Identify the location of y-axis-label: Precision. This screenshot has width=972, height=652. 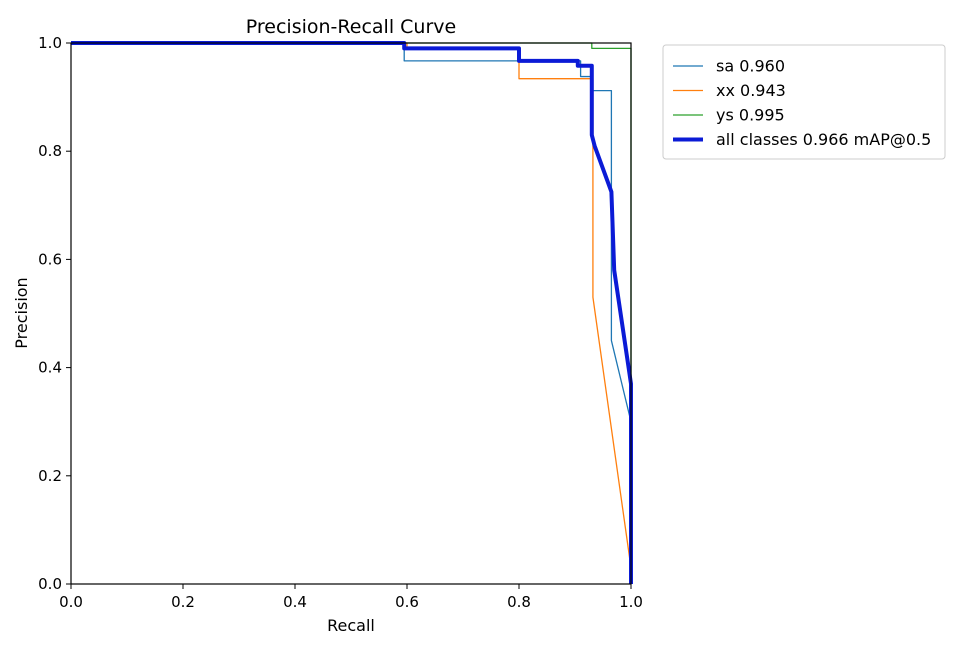
(21, 312).